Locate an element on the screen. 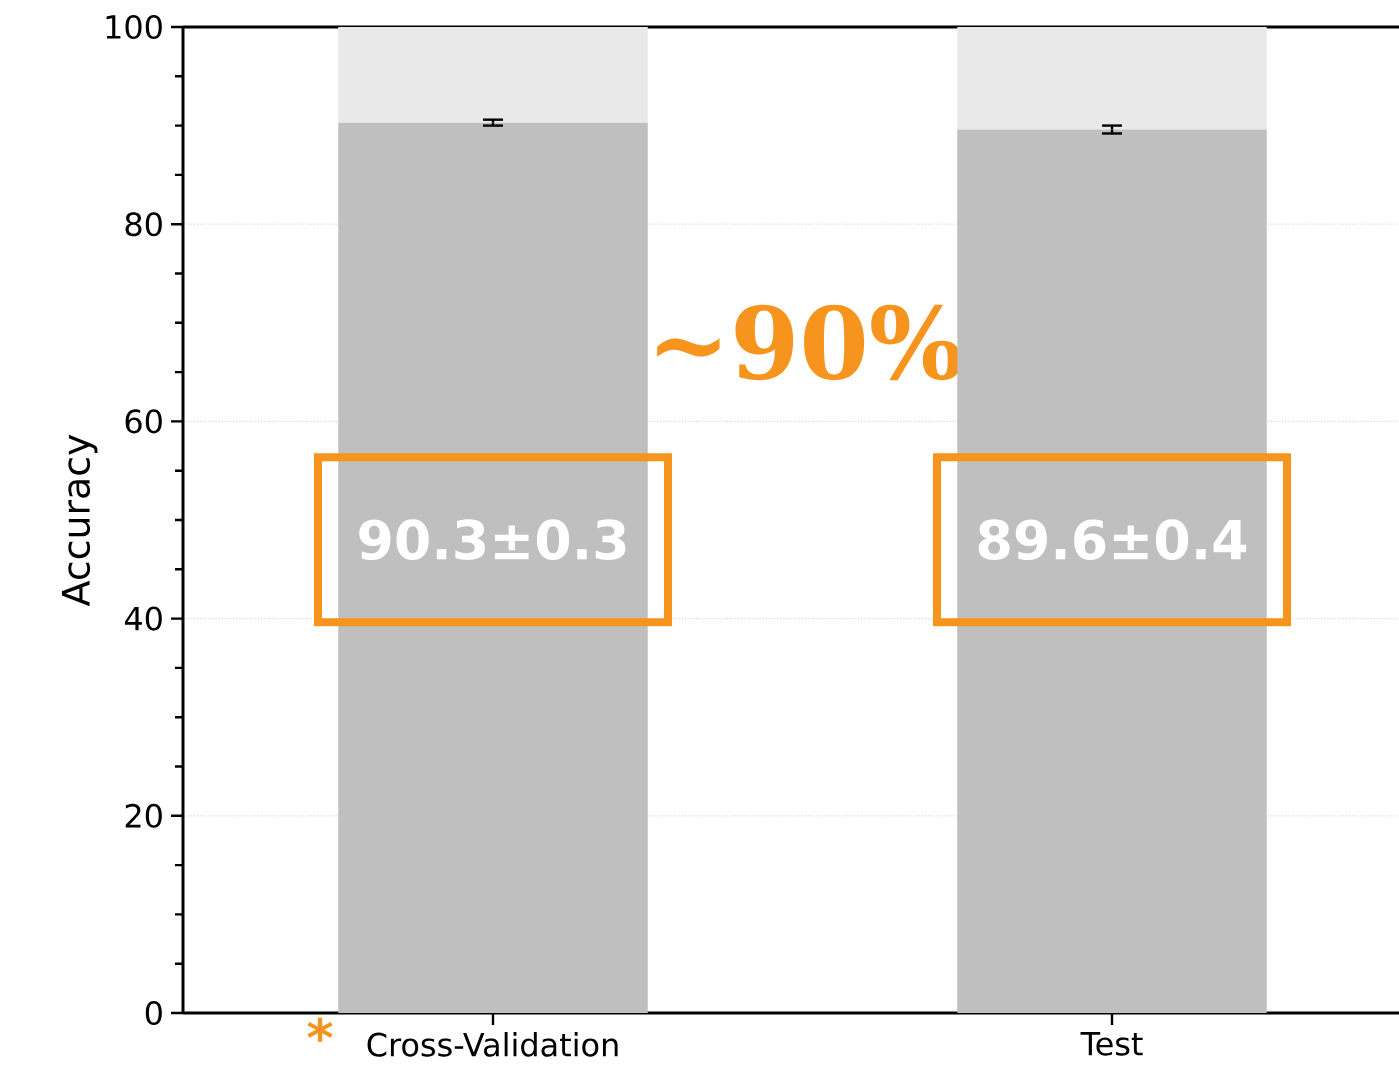  x-tick-label: Test is located at coordinates (1111, 1044).